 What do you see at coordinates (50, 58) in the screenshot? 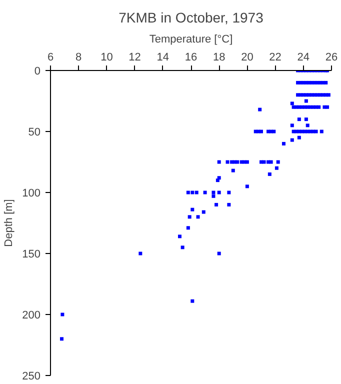
I see `x-tick-label: 6` at bounding box center [50, 58].